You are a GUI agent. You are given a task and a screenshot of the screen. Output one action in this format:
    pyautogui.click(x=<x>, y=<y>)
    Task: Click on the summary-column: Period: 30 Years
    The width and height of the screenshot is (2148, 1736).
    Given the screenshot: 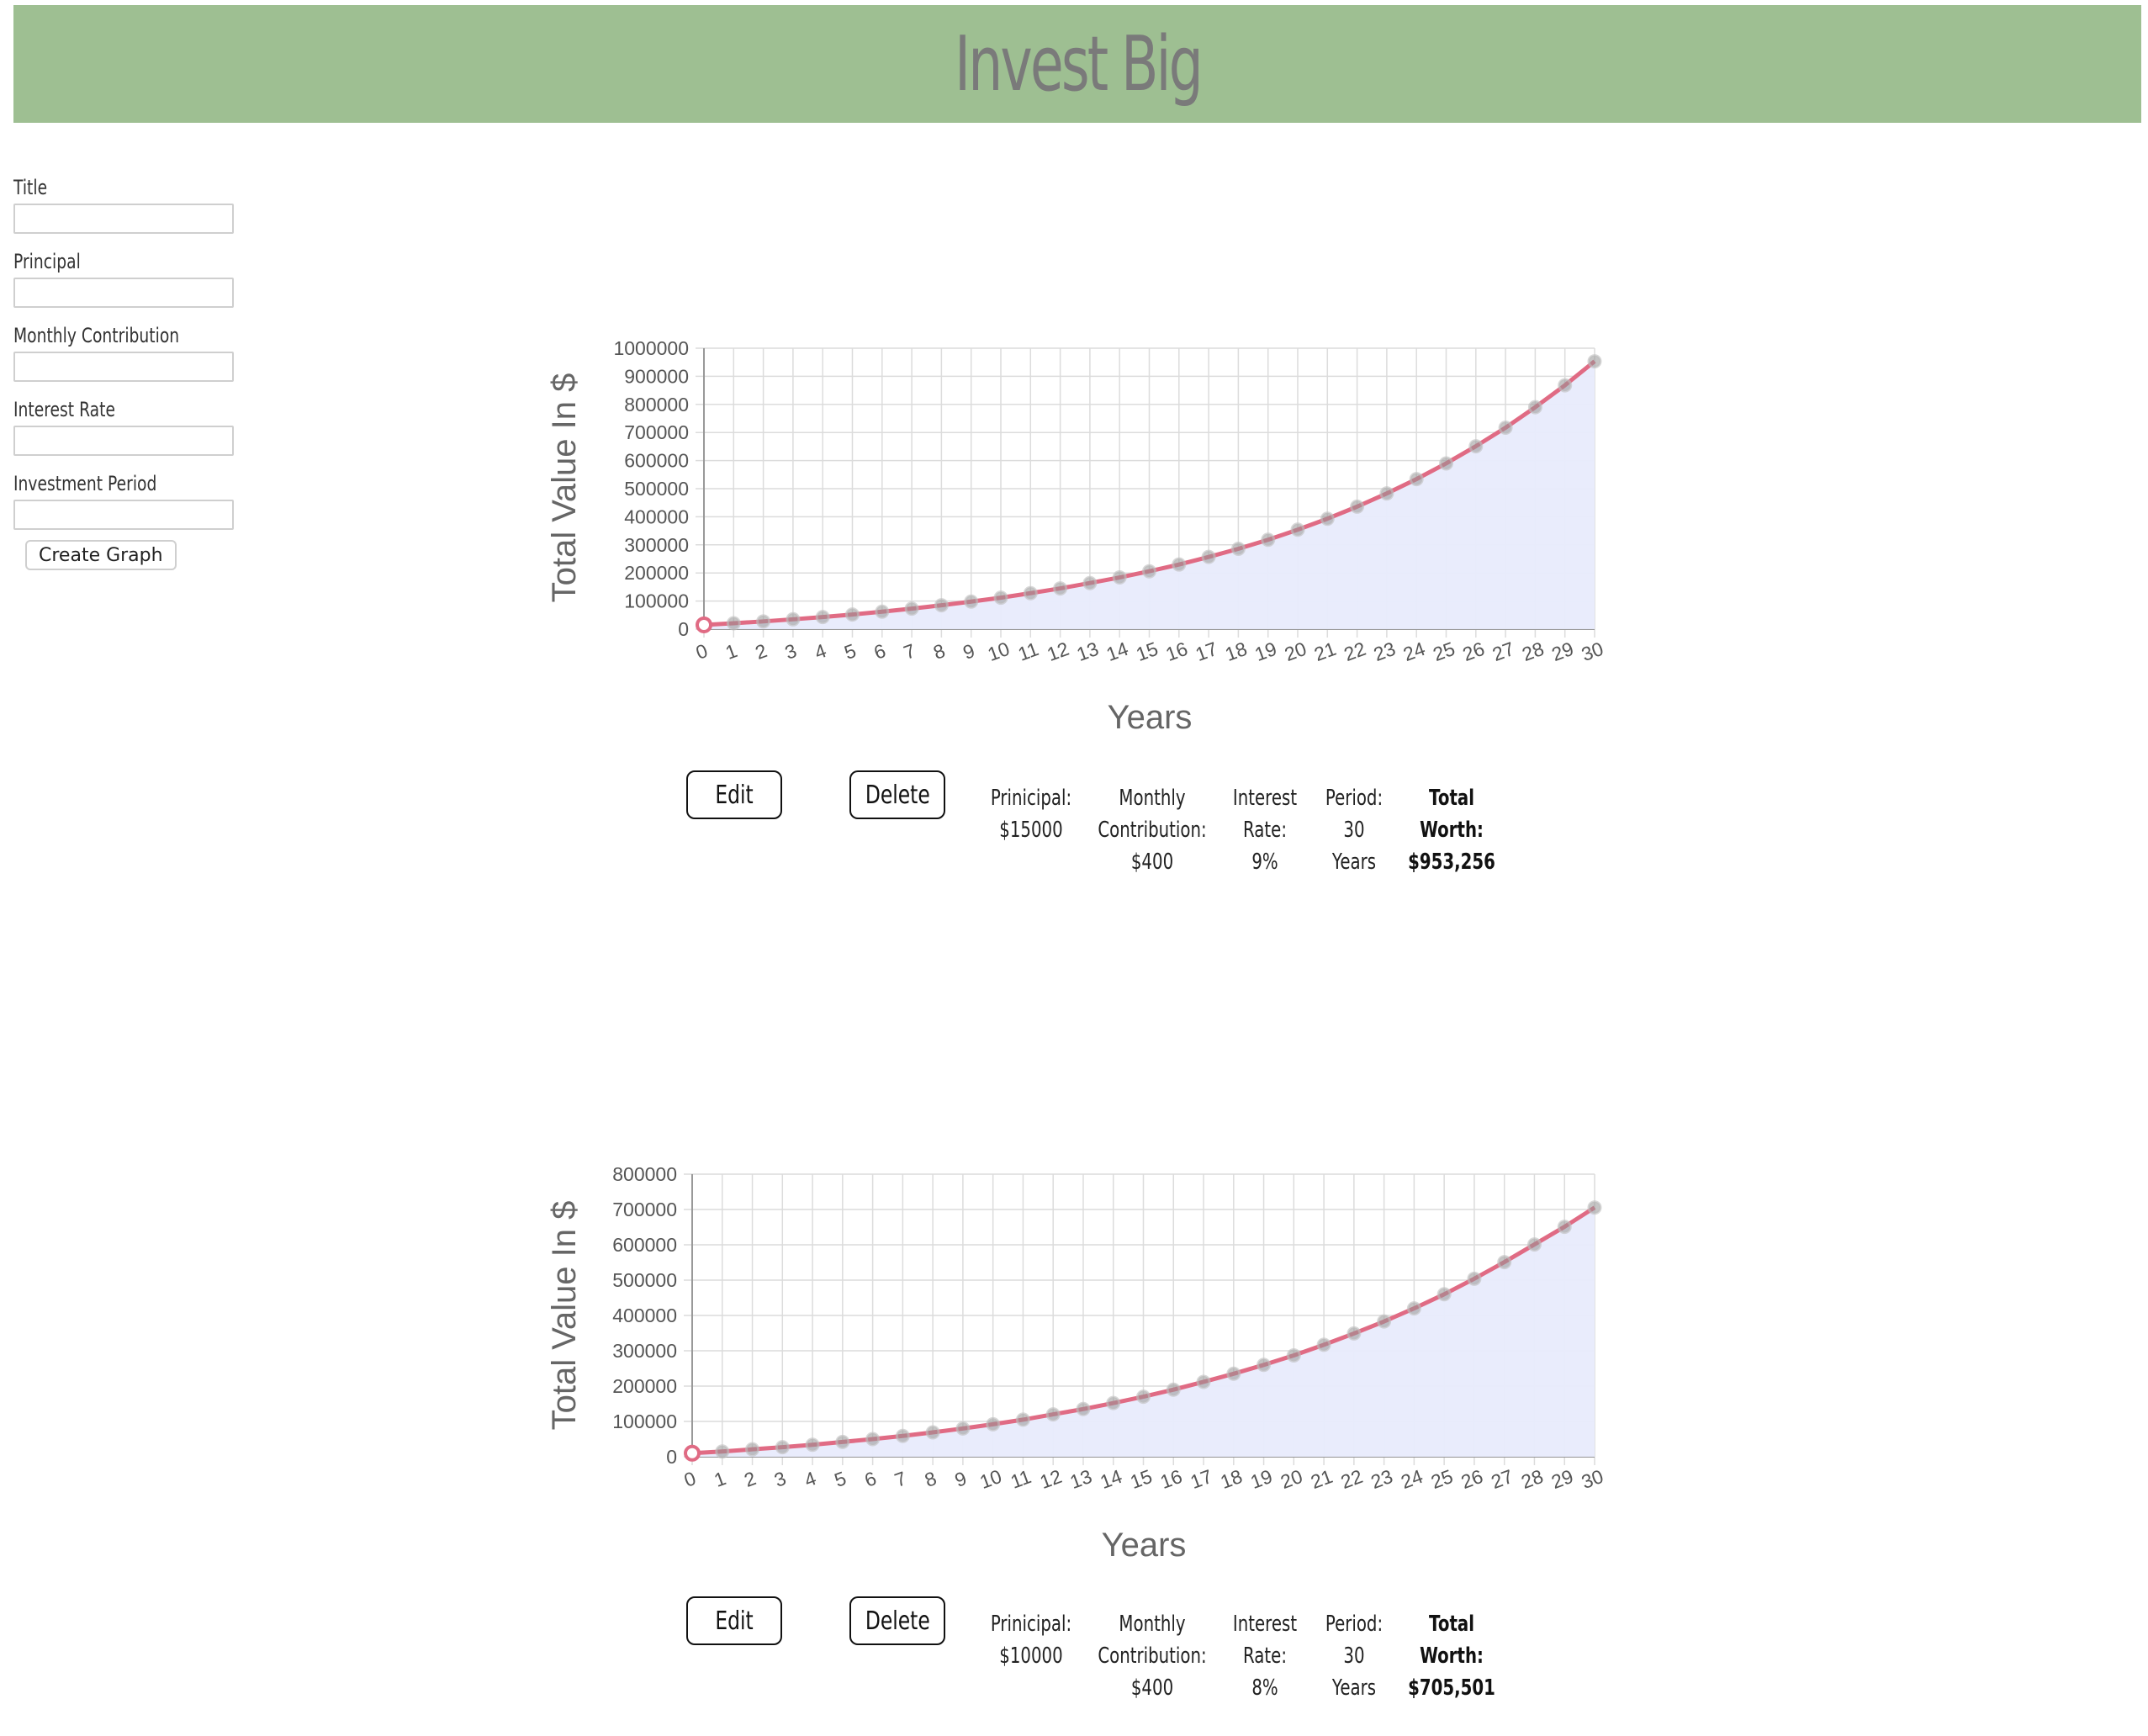 What is the action you would take?
    pyautogui.click(x=1354, y=1656)
    